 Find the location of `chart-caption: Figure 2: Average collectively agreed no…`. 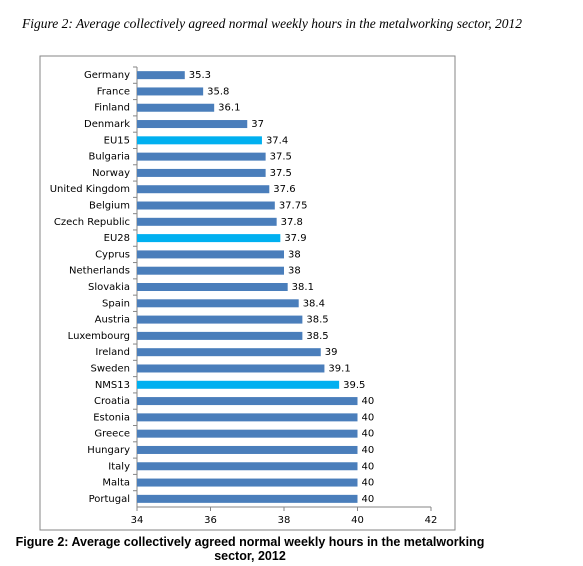

chart-caption: Figure 2: Average collectively agreed no… is located at coordinates (250, 549).